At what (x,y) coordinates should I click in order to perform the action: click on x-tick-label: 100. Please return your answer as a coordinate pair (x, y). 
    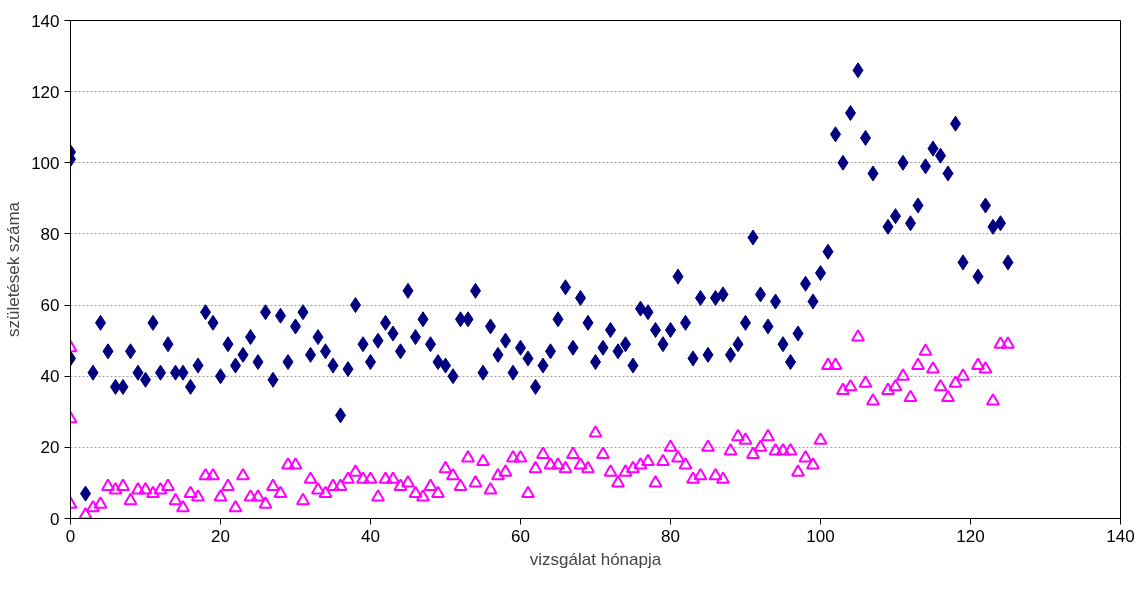
    Looking at the image, I should click on (820, 536).